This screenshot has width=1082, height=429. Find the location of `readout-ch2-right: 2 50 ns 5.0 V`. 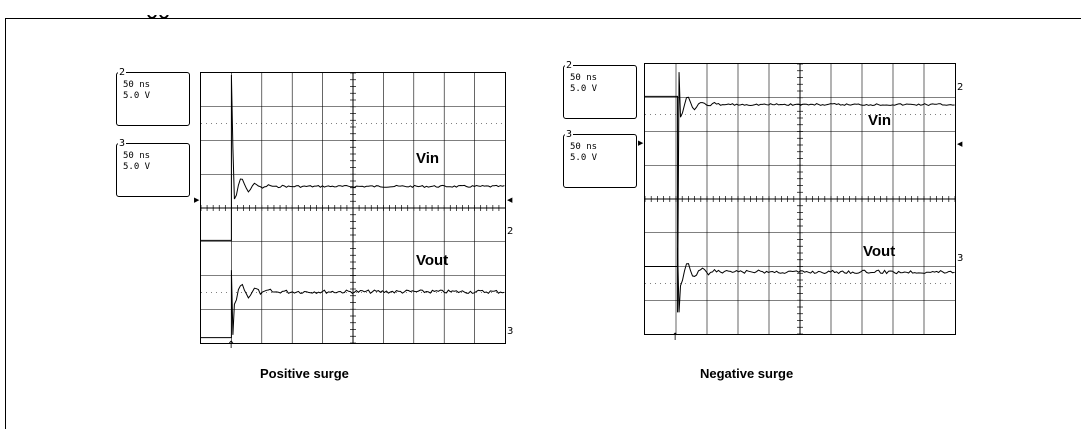

readout-ch2-right: 2 50 ns 5.0 V is located at coordinates (600, 89).